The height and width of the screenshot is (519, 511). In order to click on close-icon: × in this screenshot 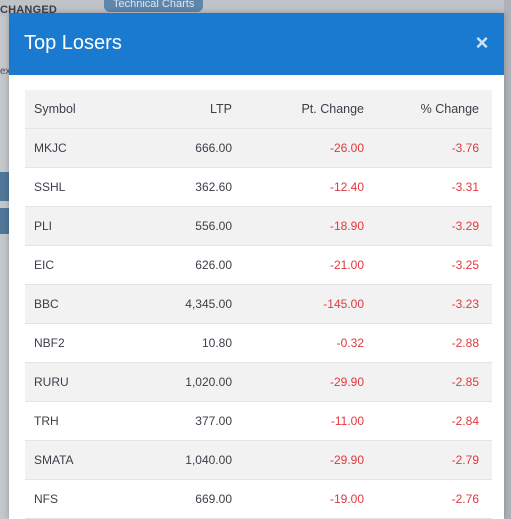, I will do `click(482, 42)`.